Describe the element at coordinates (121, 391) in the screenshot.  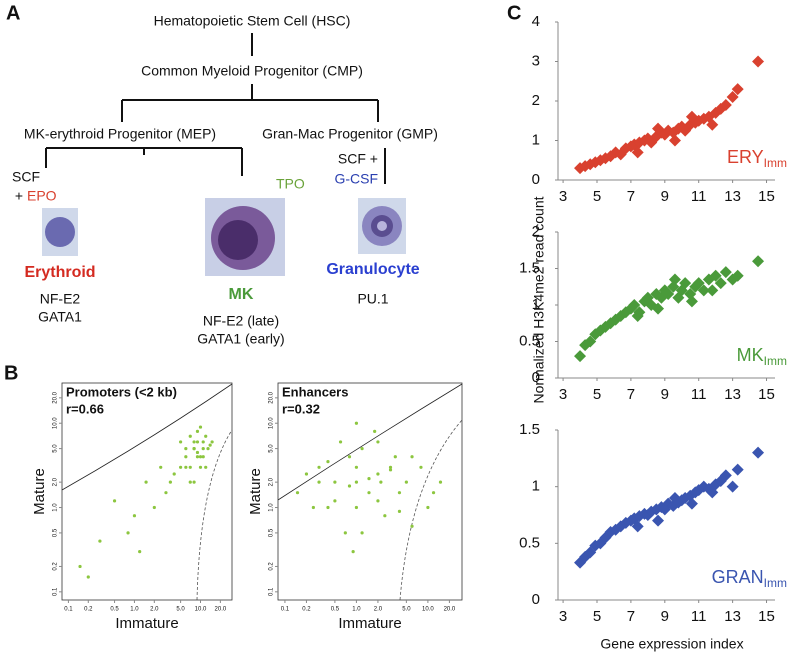
I see `annotation: Promoters (<2 kb)` at that location.